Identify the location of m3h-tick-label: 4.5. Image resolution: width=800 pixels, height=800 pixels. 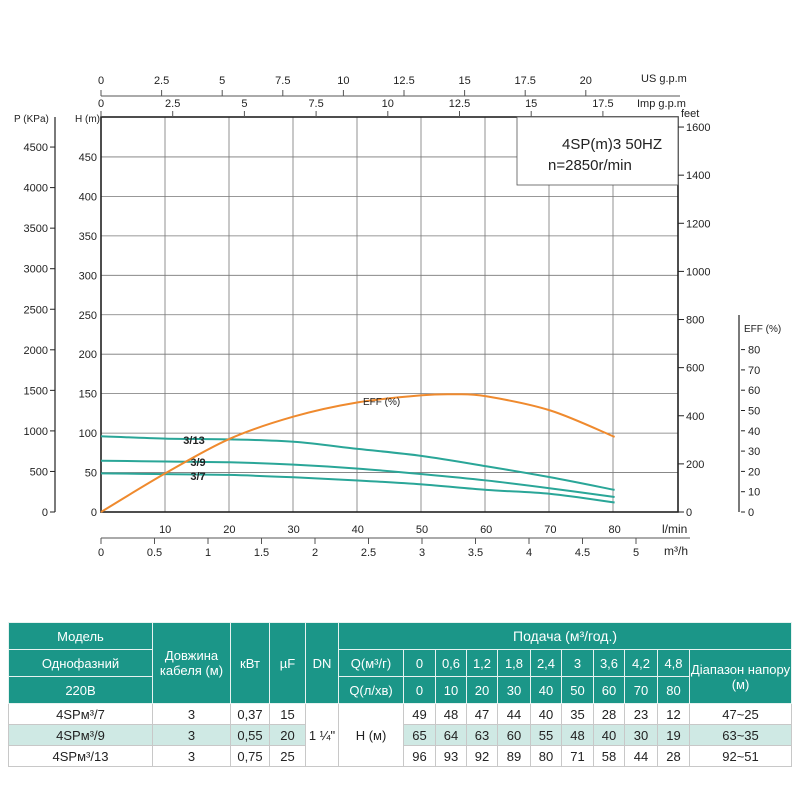
(582, 553).